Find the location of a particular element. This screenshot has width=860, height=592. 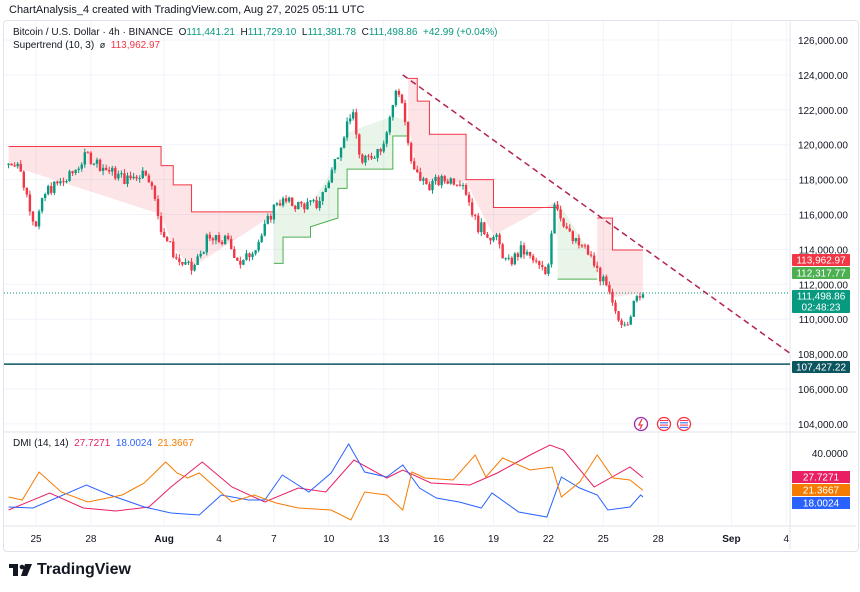

dmi-label: DMI (14, 14) is located at coordinates (41, 443).